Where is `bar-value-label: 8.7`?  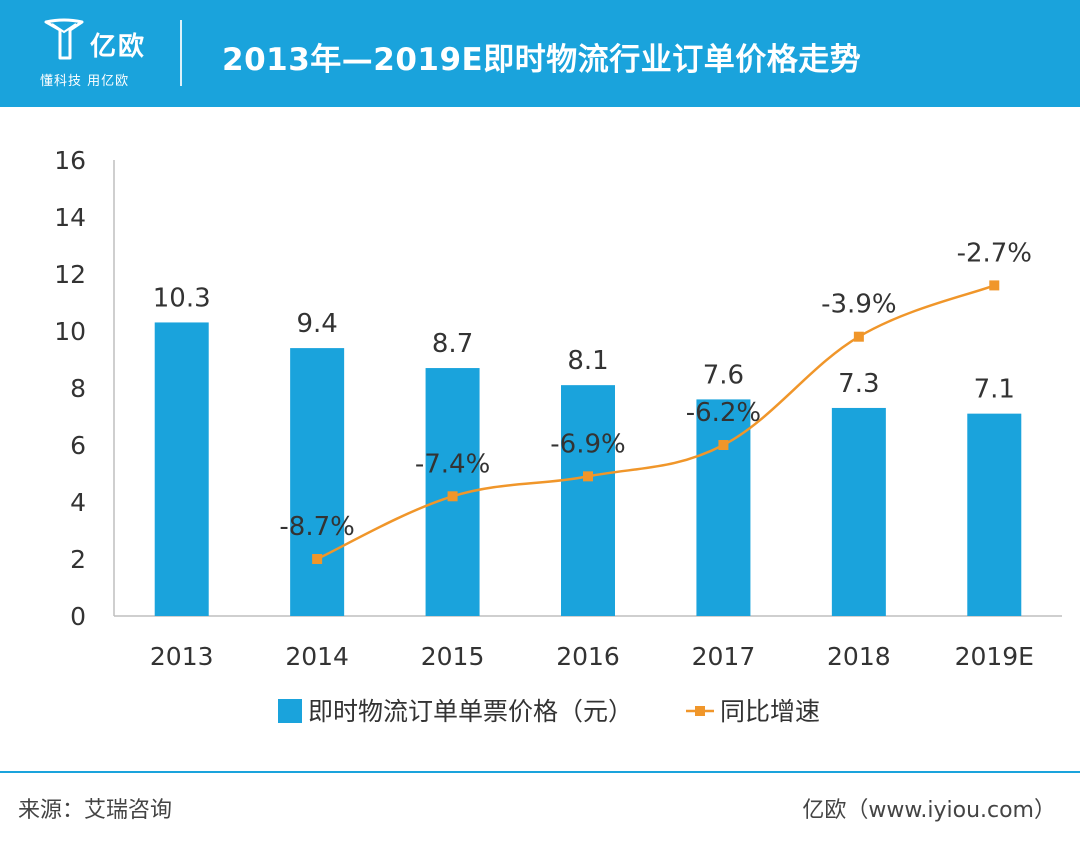
bar-value-label: 8.7 is located at coordinates (452, 344).